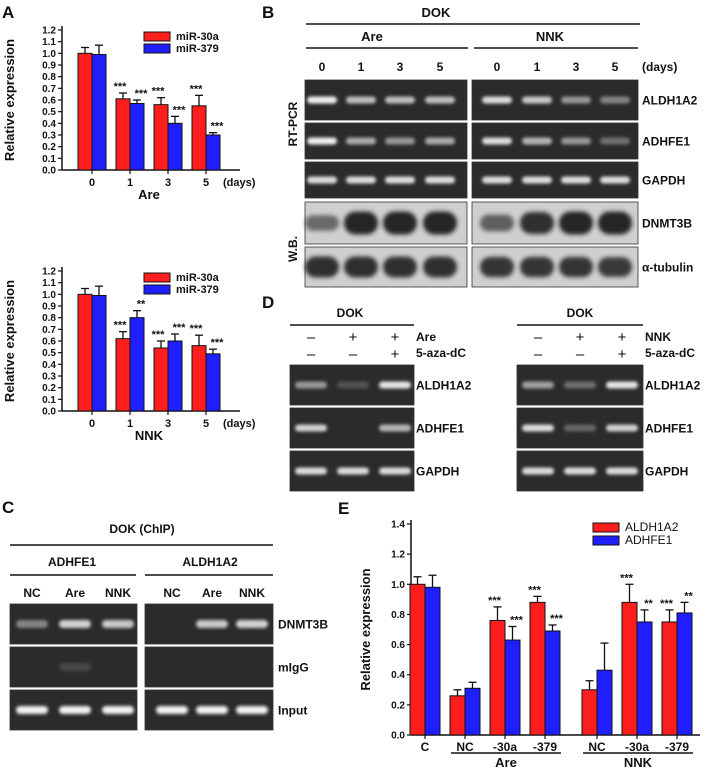 This screenshot has height=771, width=709. I want to click on panel-c-gels: DNMT3B mIgG Input, so click(168, 667).